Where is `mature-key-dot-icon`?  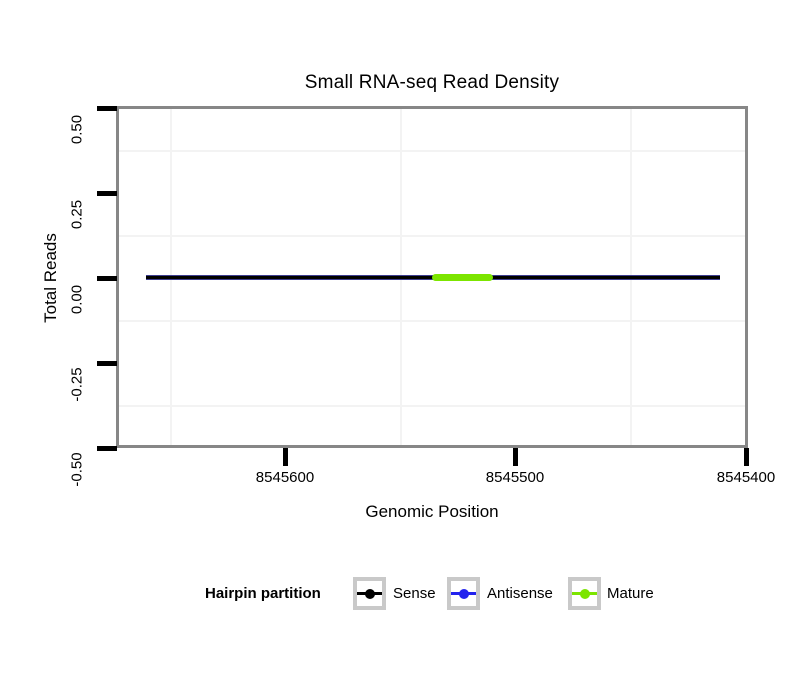
mature-key-dot-icon is located at coordinates (585, 593).